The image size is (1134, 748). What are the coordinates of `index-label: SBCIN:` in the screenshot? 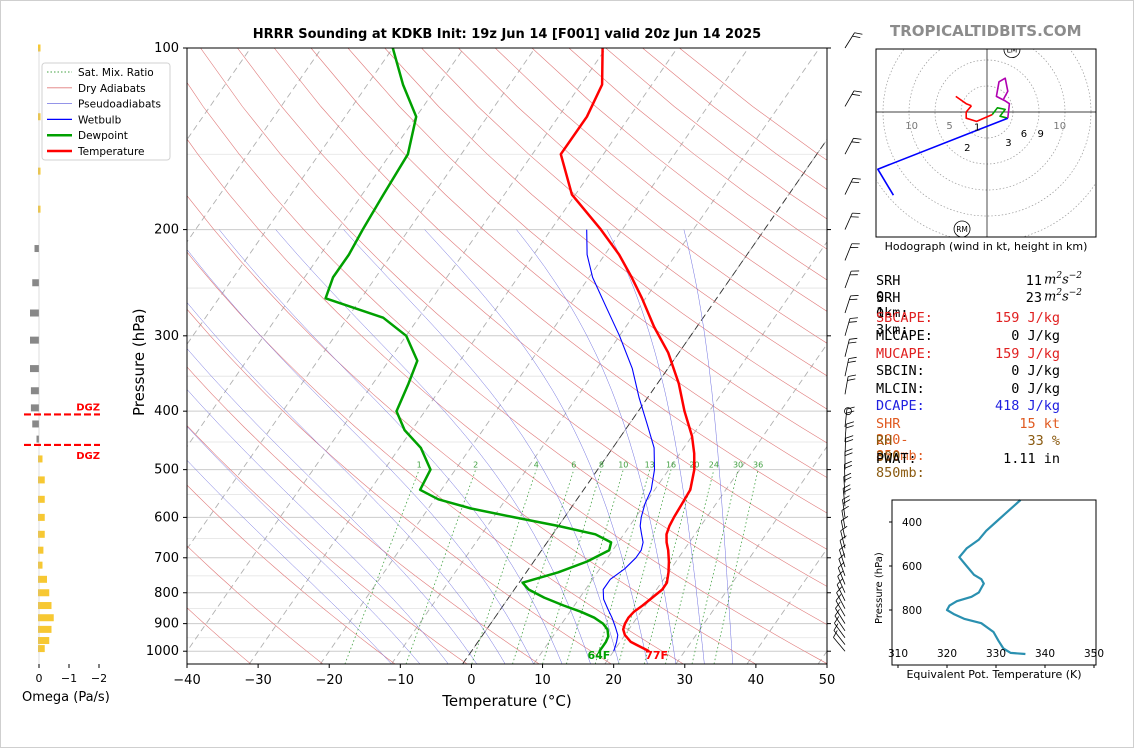 It's located at (900, 371).